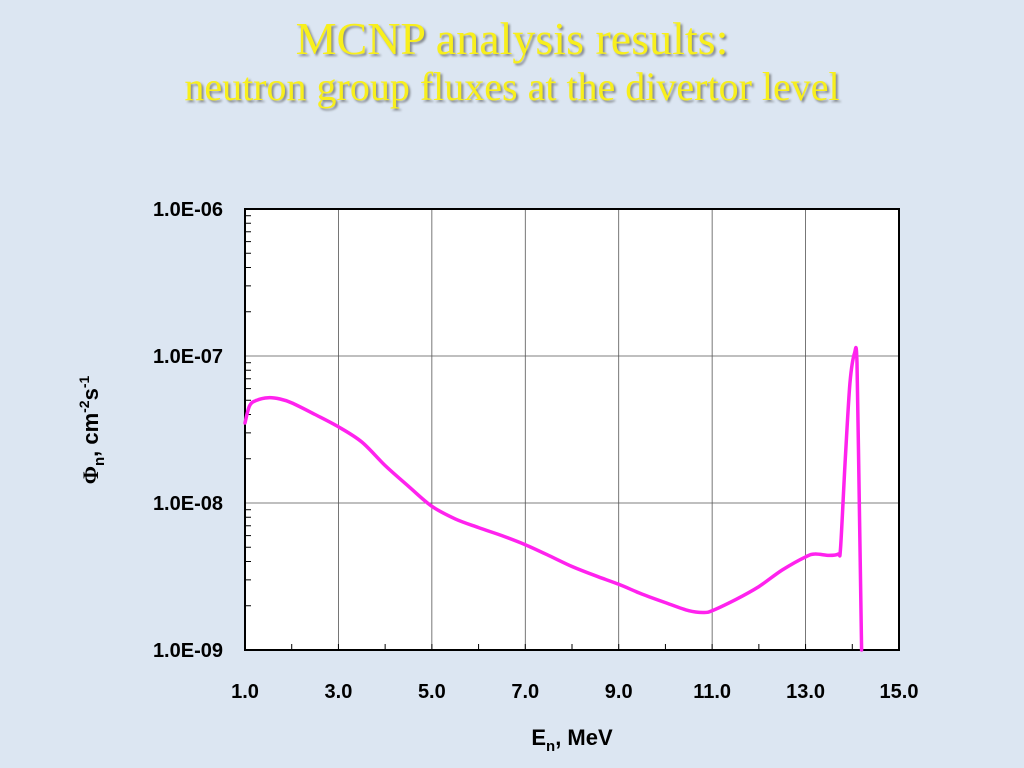 This screenshot has height=768, width=1024. What do you see at coordinates (339, 692) in the screenshot?
I see `x-tick-label: 3.0` at bounding box center [339, 692].